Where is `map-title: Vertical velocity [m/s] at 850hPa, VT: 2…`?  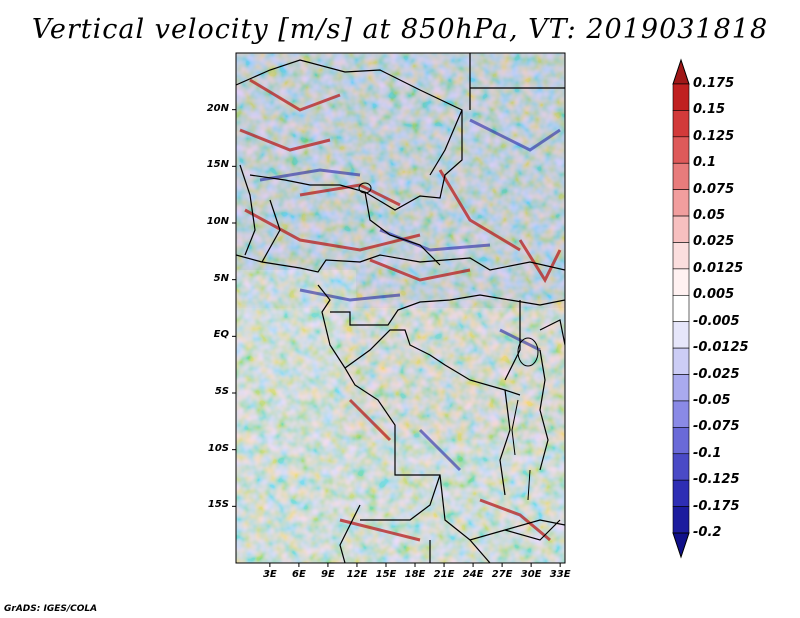
map-title: Vertical velocity [m/s] at 850hPa, VT: 2… is located at coordinates (400, 29).